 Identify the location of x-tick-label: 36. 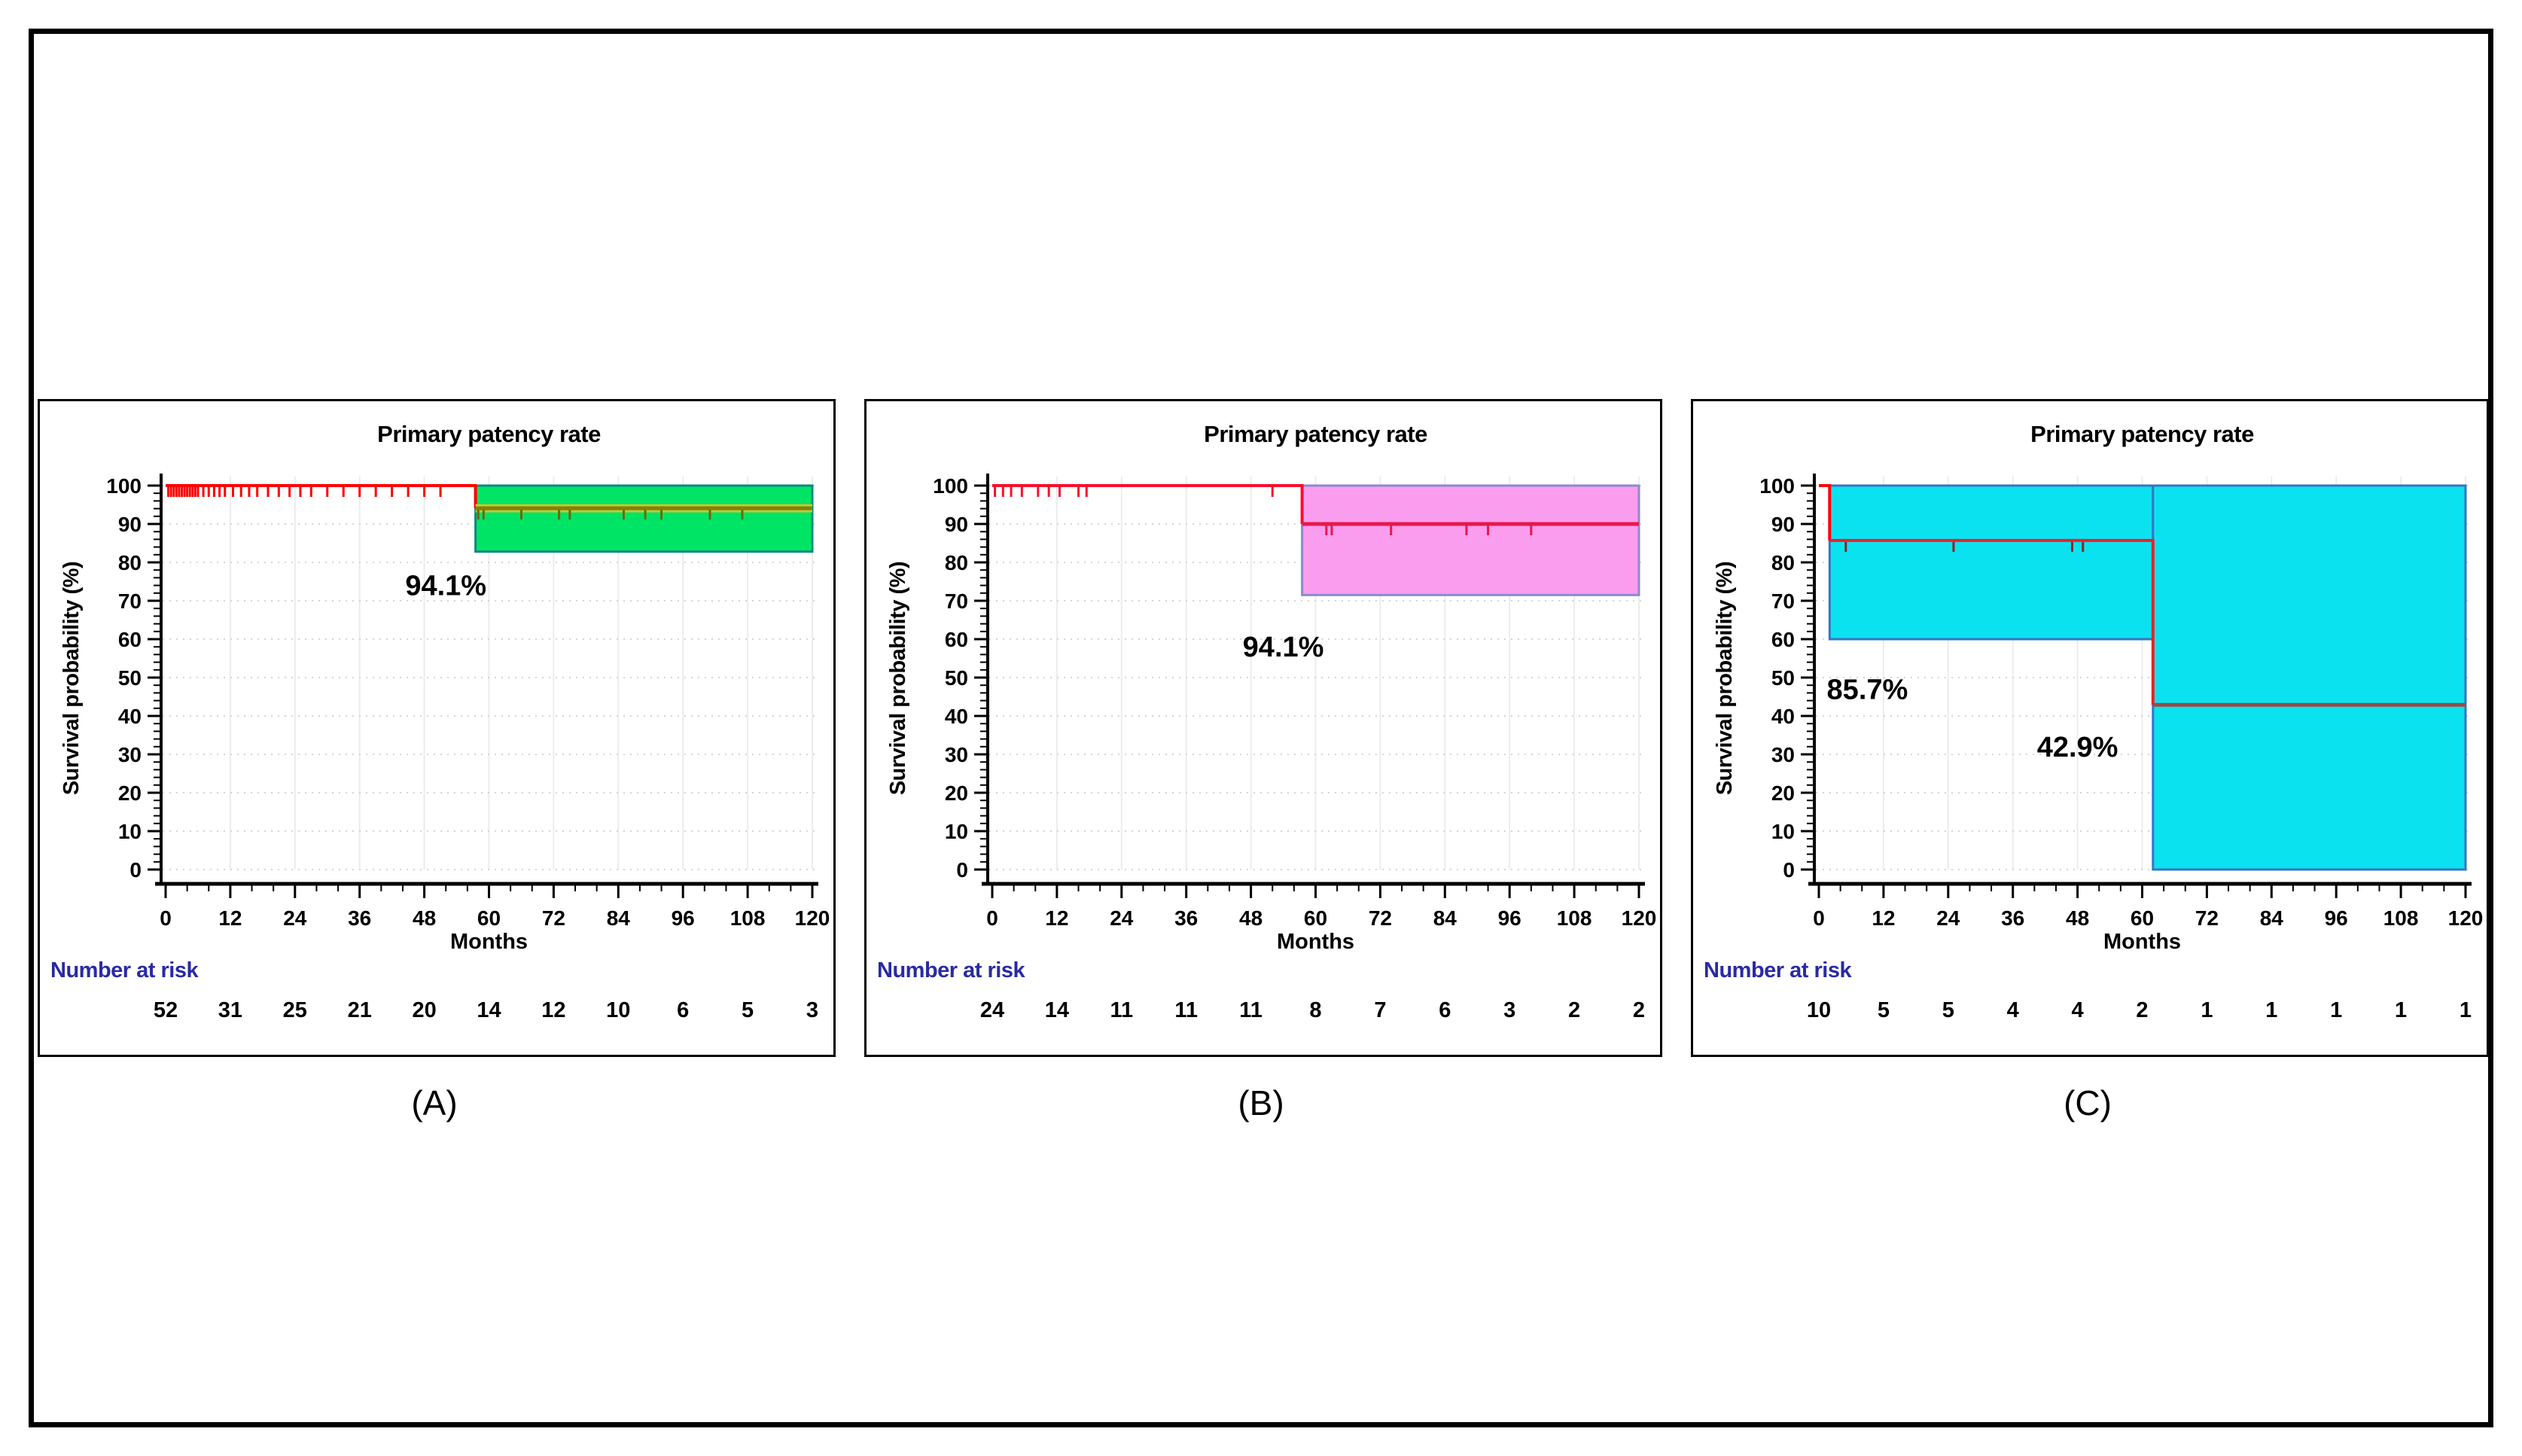
(2012, 918).